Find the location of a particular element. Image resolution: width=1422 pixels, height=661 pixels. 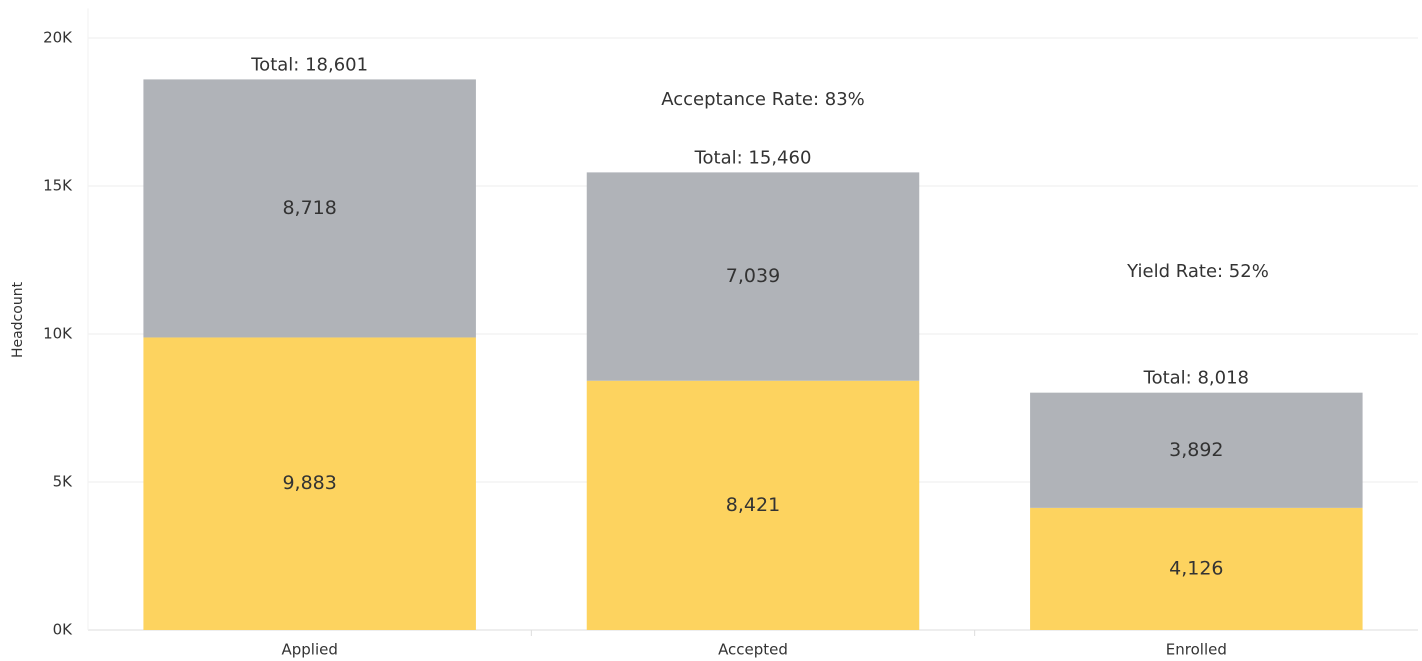

x-tick-label: Accepted is located at coordinates (753, 650).